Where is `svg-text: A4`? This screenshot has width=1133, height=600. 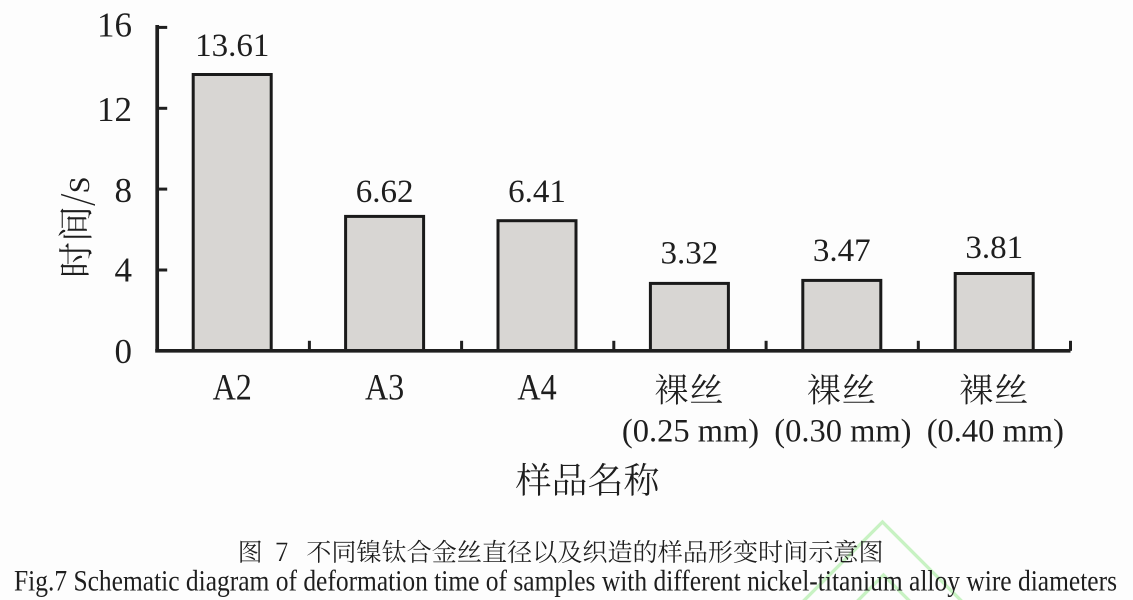 svg-text: A4 is located at coordinates (536, 388).